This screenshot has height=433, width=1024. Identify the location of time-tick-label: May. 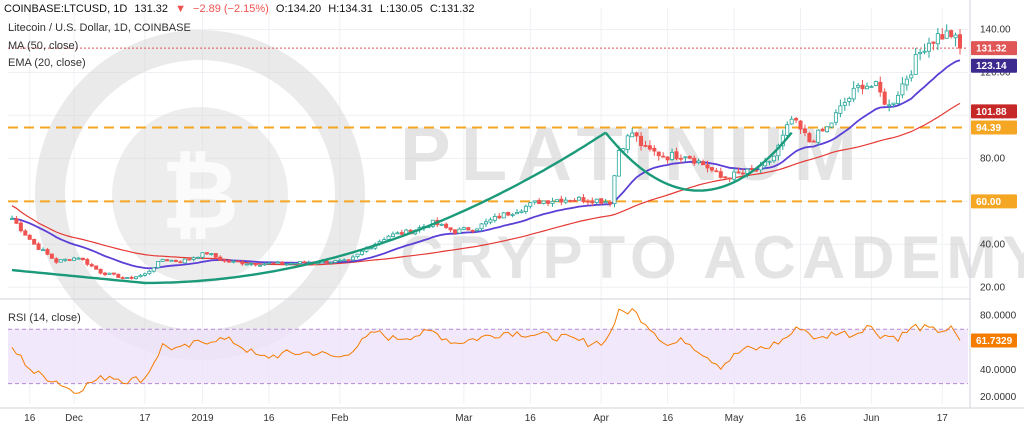
(734, 418).